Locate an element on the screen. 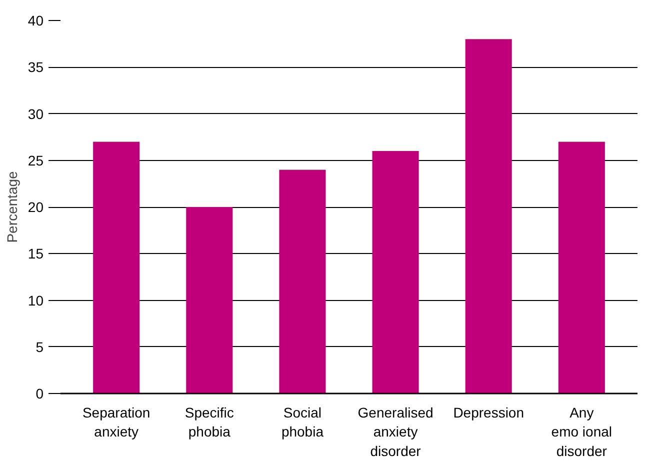  x-tick-label: Social phobia is located at coordinates (302, 422).